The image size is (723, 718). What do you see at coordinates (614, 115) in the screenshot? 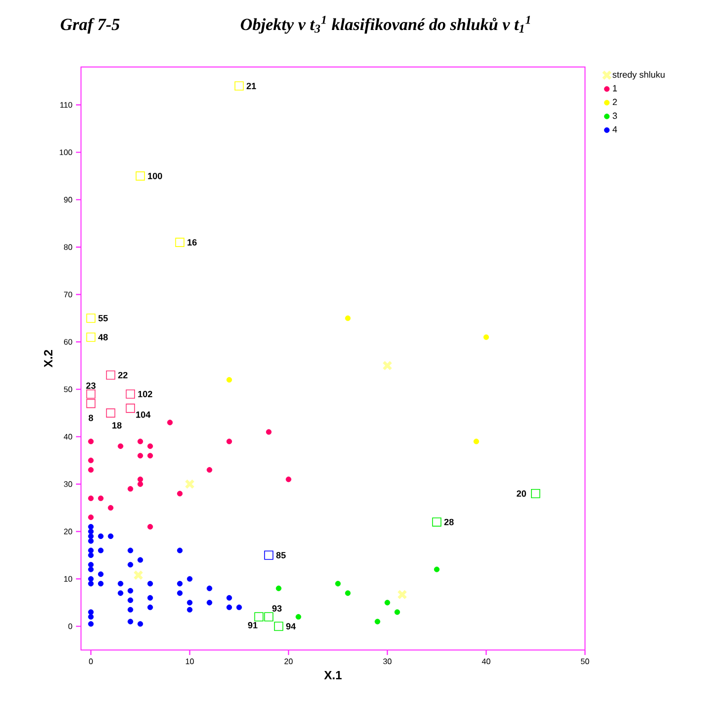
I see `legend-label: 3` at bounding box center [614, 115].